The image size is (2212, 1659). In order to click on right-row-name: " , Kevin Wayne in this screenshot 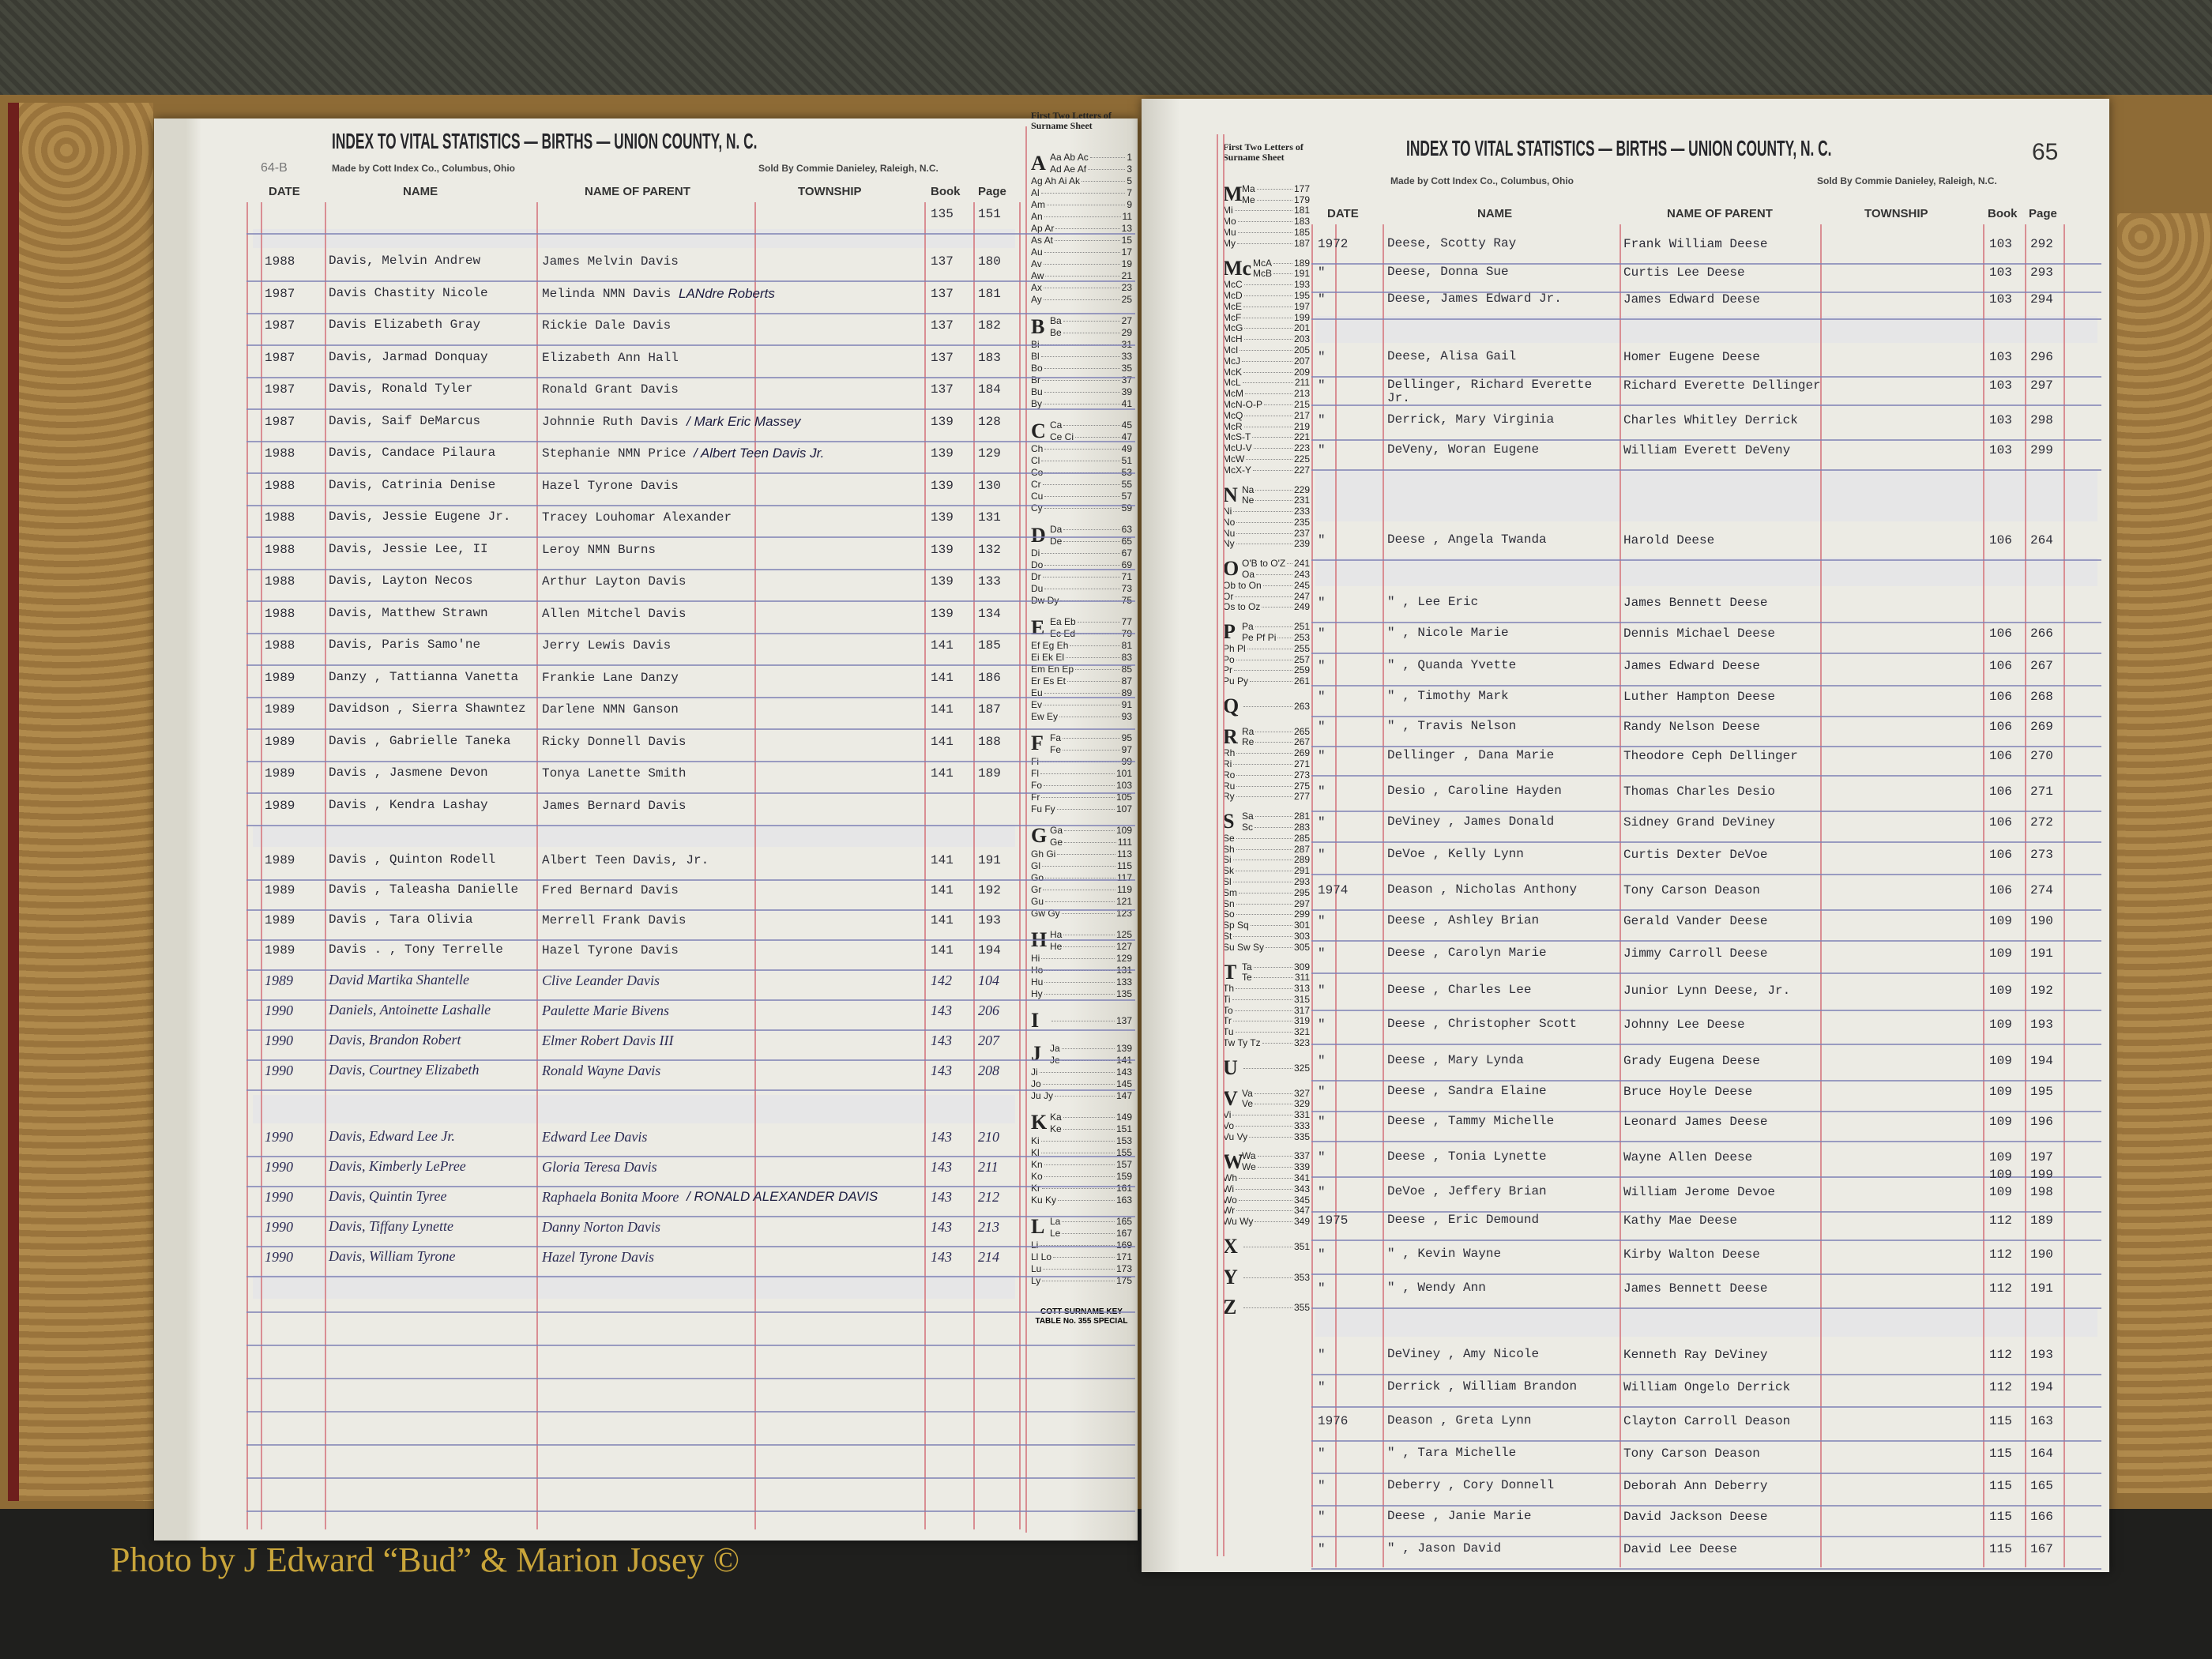, I will do `click(1503, 1254)`.